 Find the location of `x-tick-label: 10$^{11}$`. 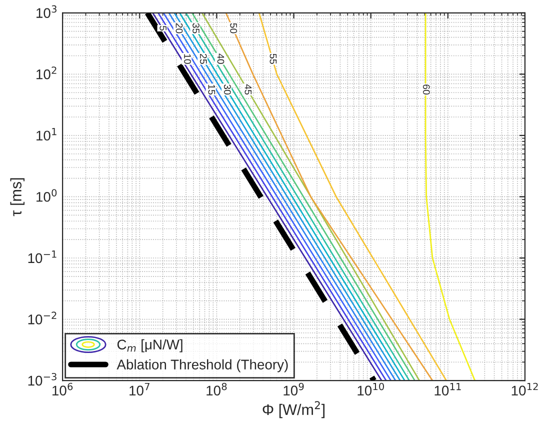

x-tick-label: 10$^{11}$ is located at coordinates (447, 389).